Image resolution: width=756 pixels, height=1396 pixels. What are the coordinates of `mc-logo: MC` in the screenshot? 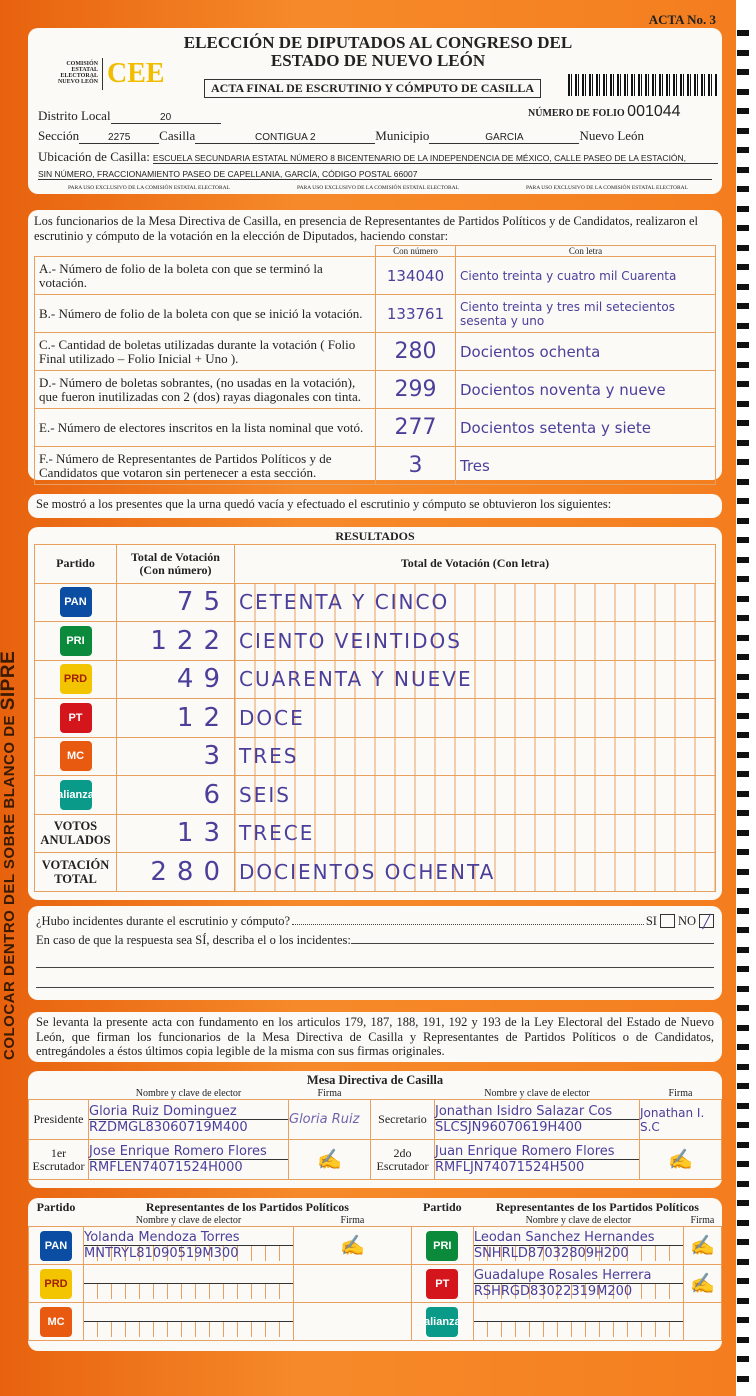 It's located at (75, 756).